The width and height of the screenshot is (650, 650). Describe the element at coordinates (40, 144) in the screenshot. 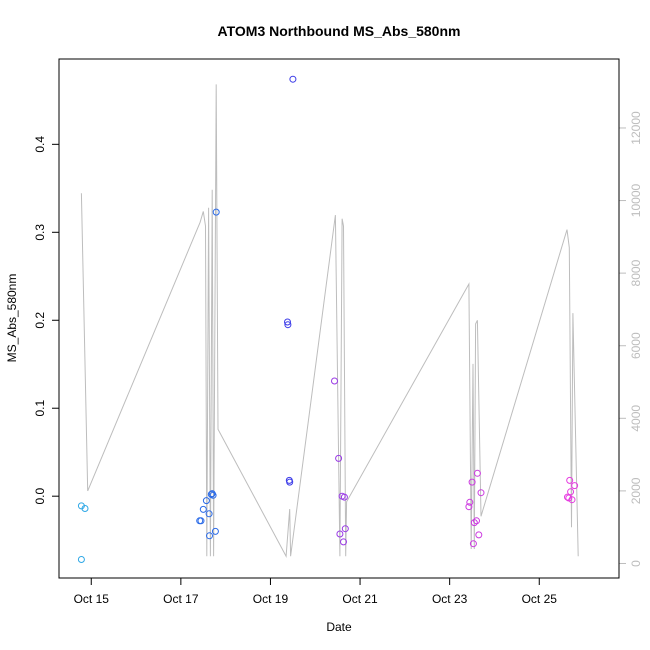

I see `y-tick-label: 0.4` at that location.